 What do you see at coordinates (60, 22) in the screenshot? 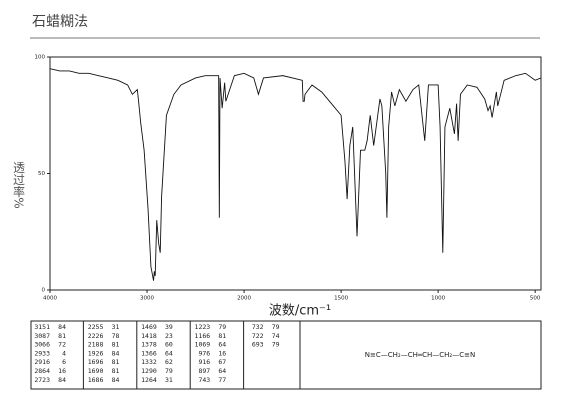
I see `chart-title: 石蜡糊法` at bounding box center [60, 22].